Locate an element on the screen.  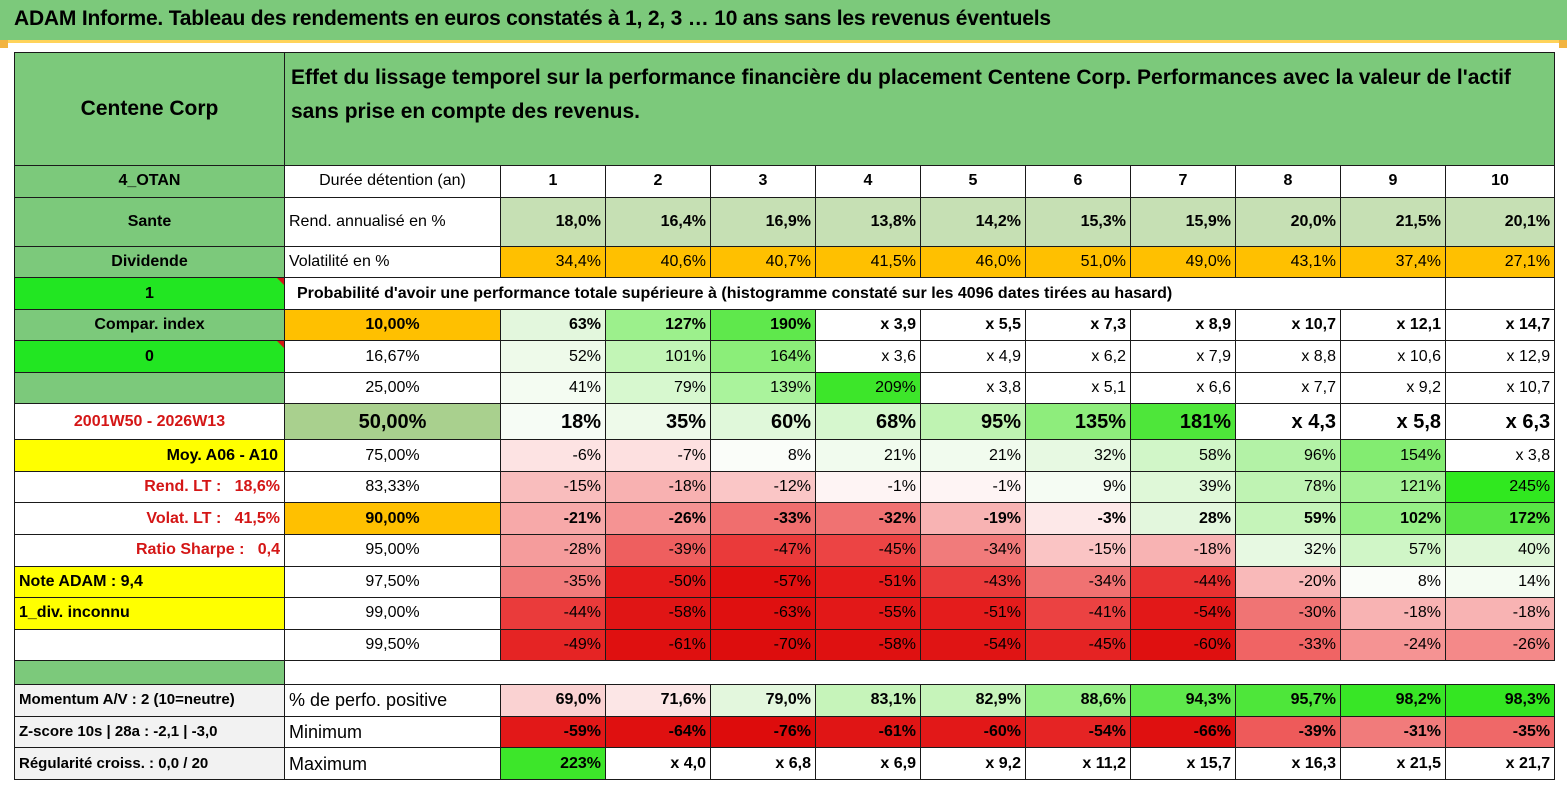
volatility-cell: 51,0% is located at coordinates (1078, 262).